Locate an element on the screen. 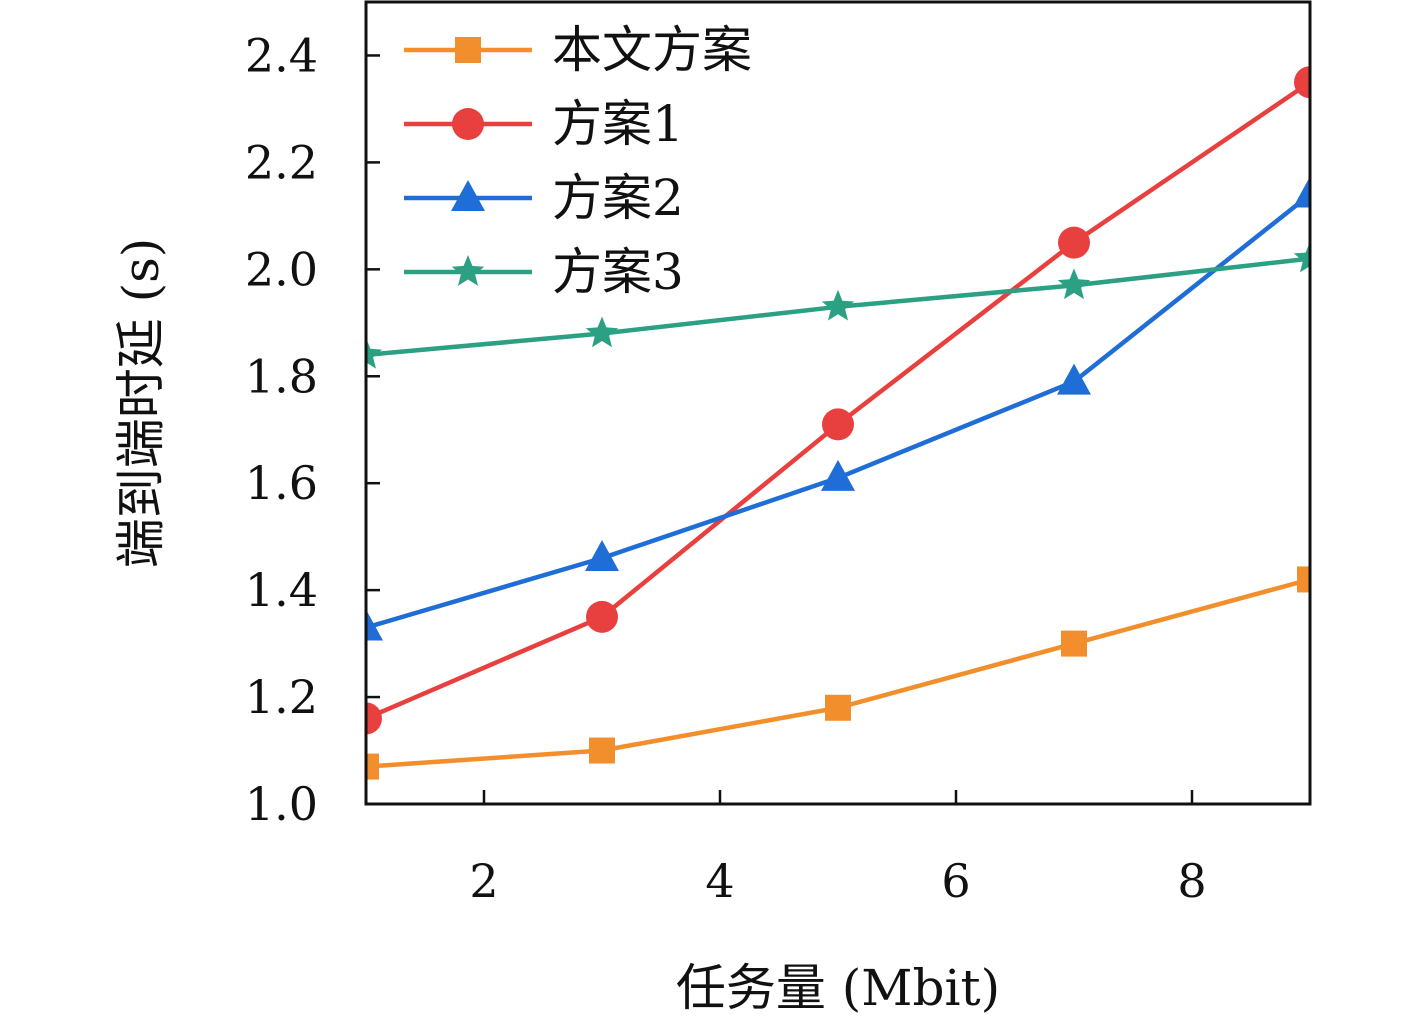 This screenshot has width=1417, height=1025. y-tick-label: 2.0 is located at coordinates (281, 269).